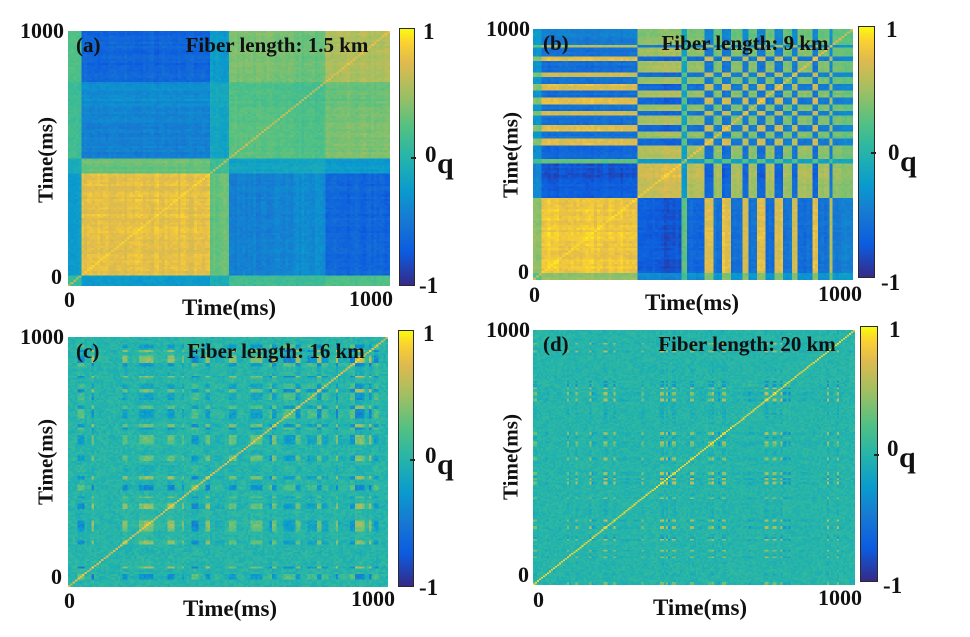 The image size is (970, 637). What do you see at coordinates (534, 294) in the screenshot?
I see `x-tick-0-b: 0` at bounding box center [534, 294].